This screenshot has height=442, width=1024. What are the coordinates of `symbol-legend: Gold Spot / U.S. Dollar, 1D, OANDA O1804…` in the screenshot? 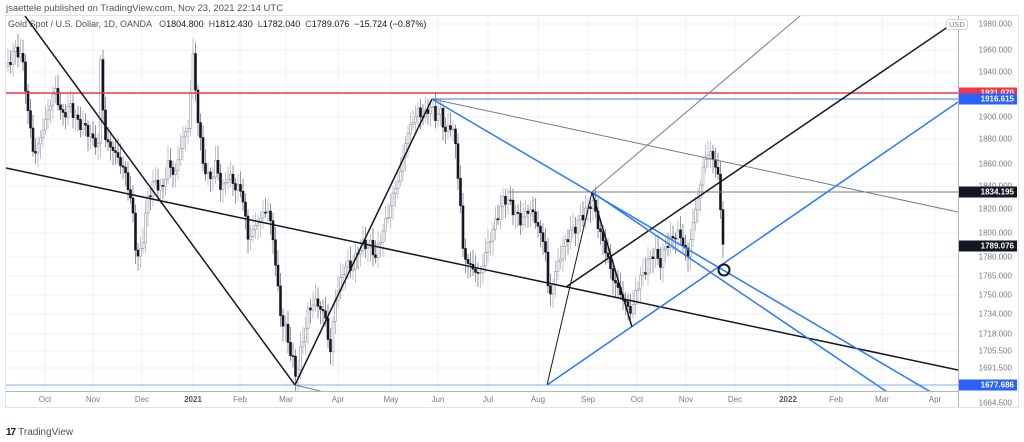 It's located at (217, 24).